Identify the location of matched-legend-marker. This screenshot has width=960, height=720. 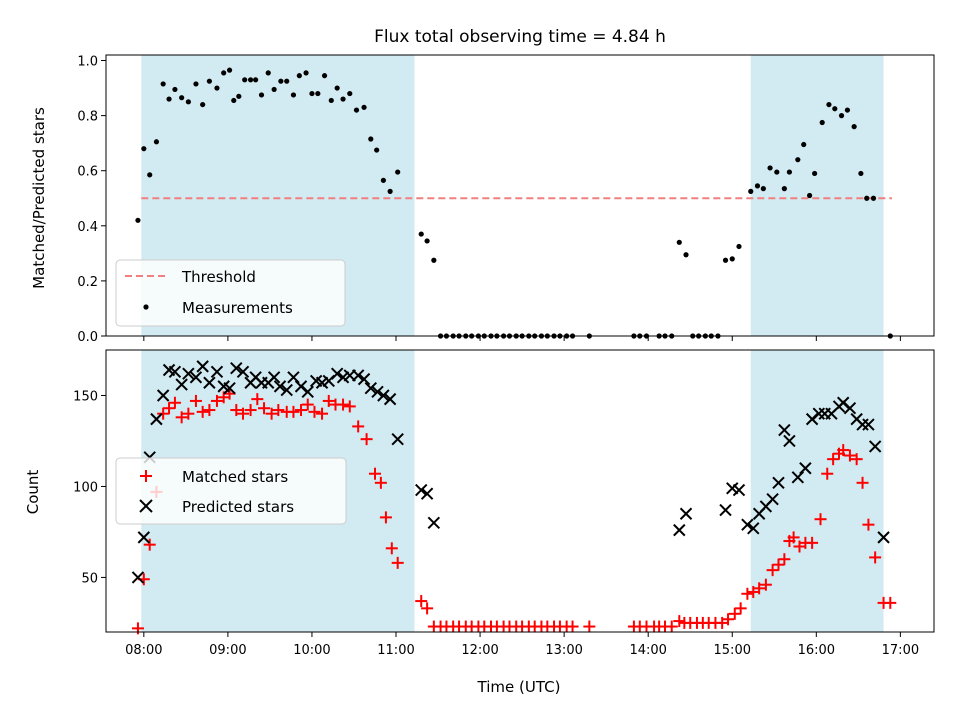
(146, 476).